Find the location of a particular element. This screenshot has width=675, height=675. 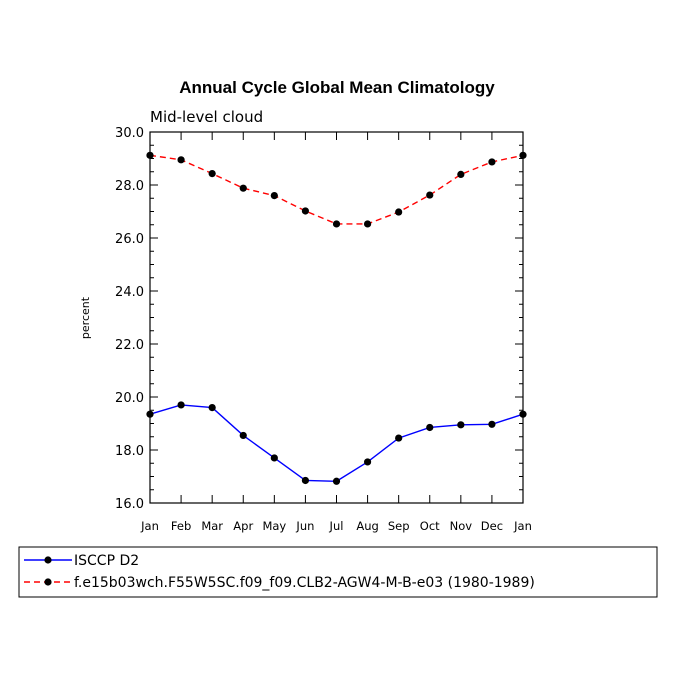

x-tick-label: May is located at coordinates (274, 526).